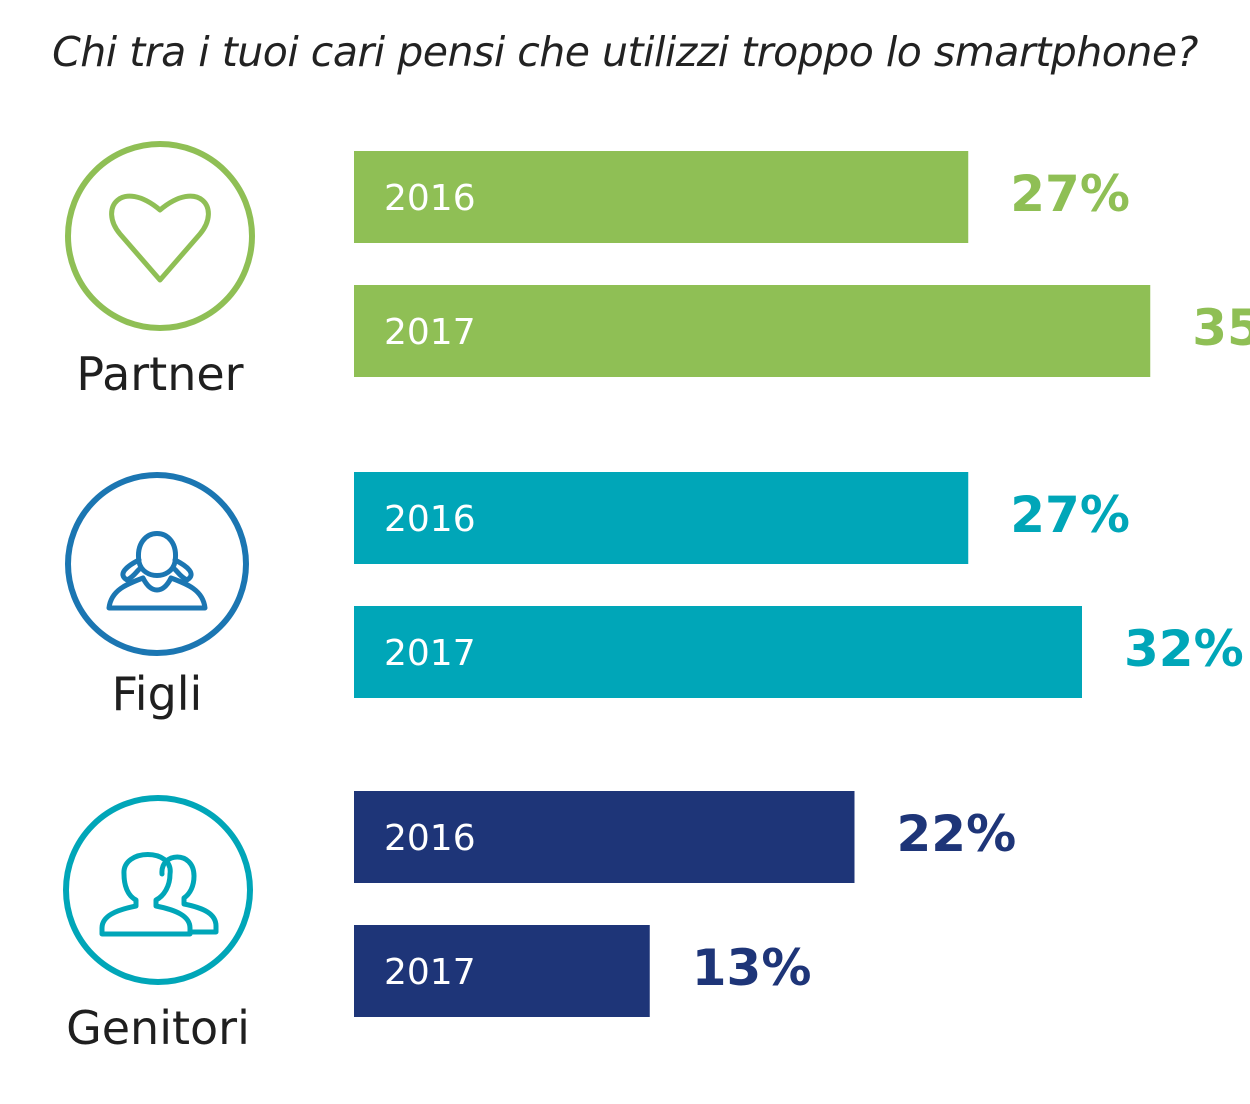 The image size is (1250, 1104). What do you see at coordinates (1221, 328) in the screenshot?
I see `value-label: 35%` at bounding box center [1221, 328].